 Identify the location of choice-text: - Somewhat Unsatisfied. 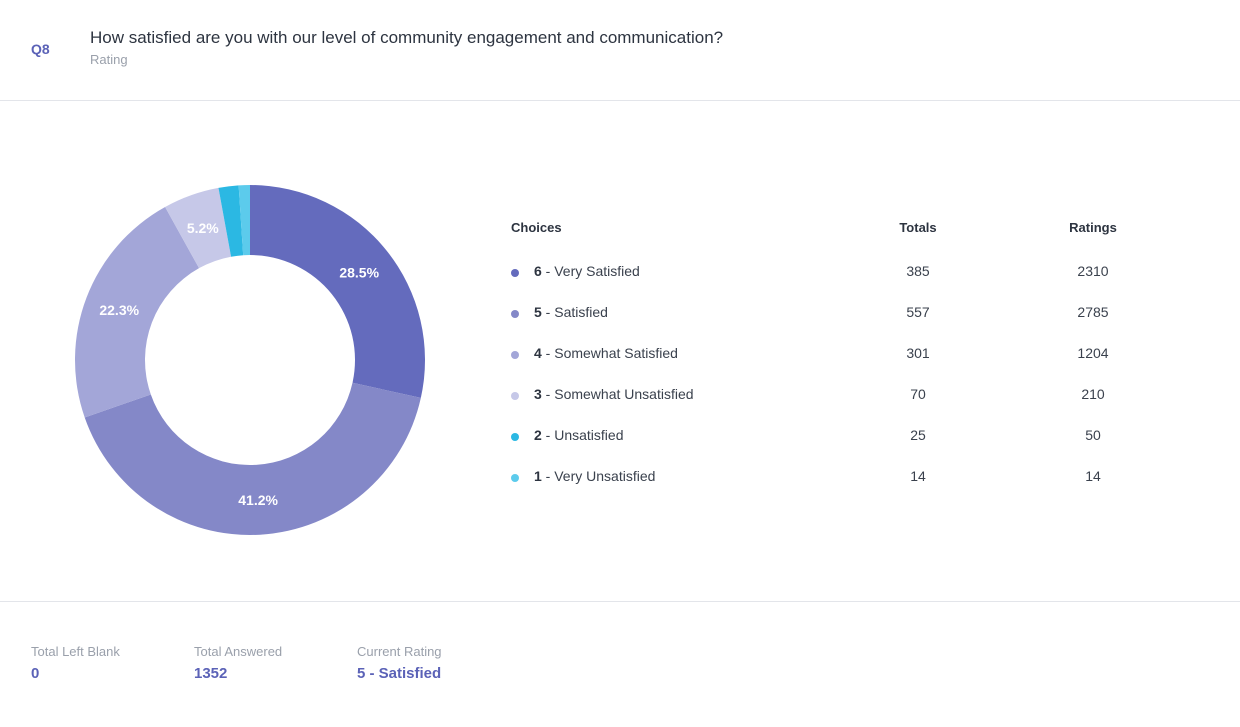
(617, 394).